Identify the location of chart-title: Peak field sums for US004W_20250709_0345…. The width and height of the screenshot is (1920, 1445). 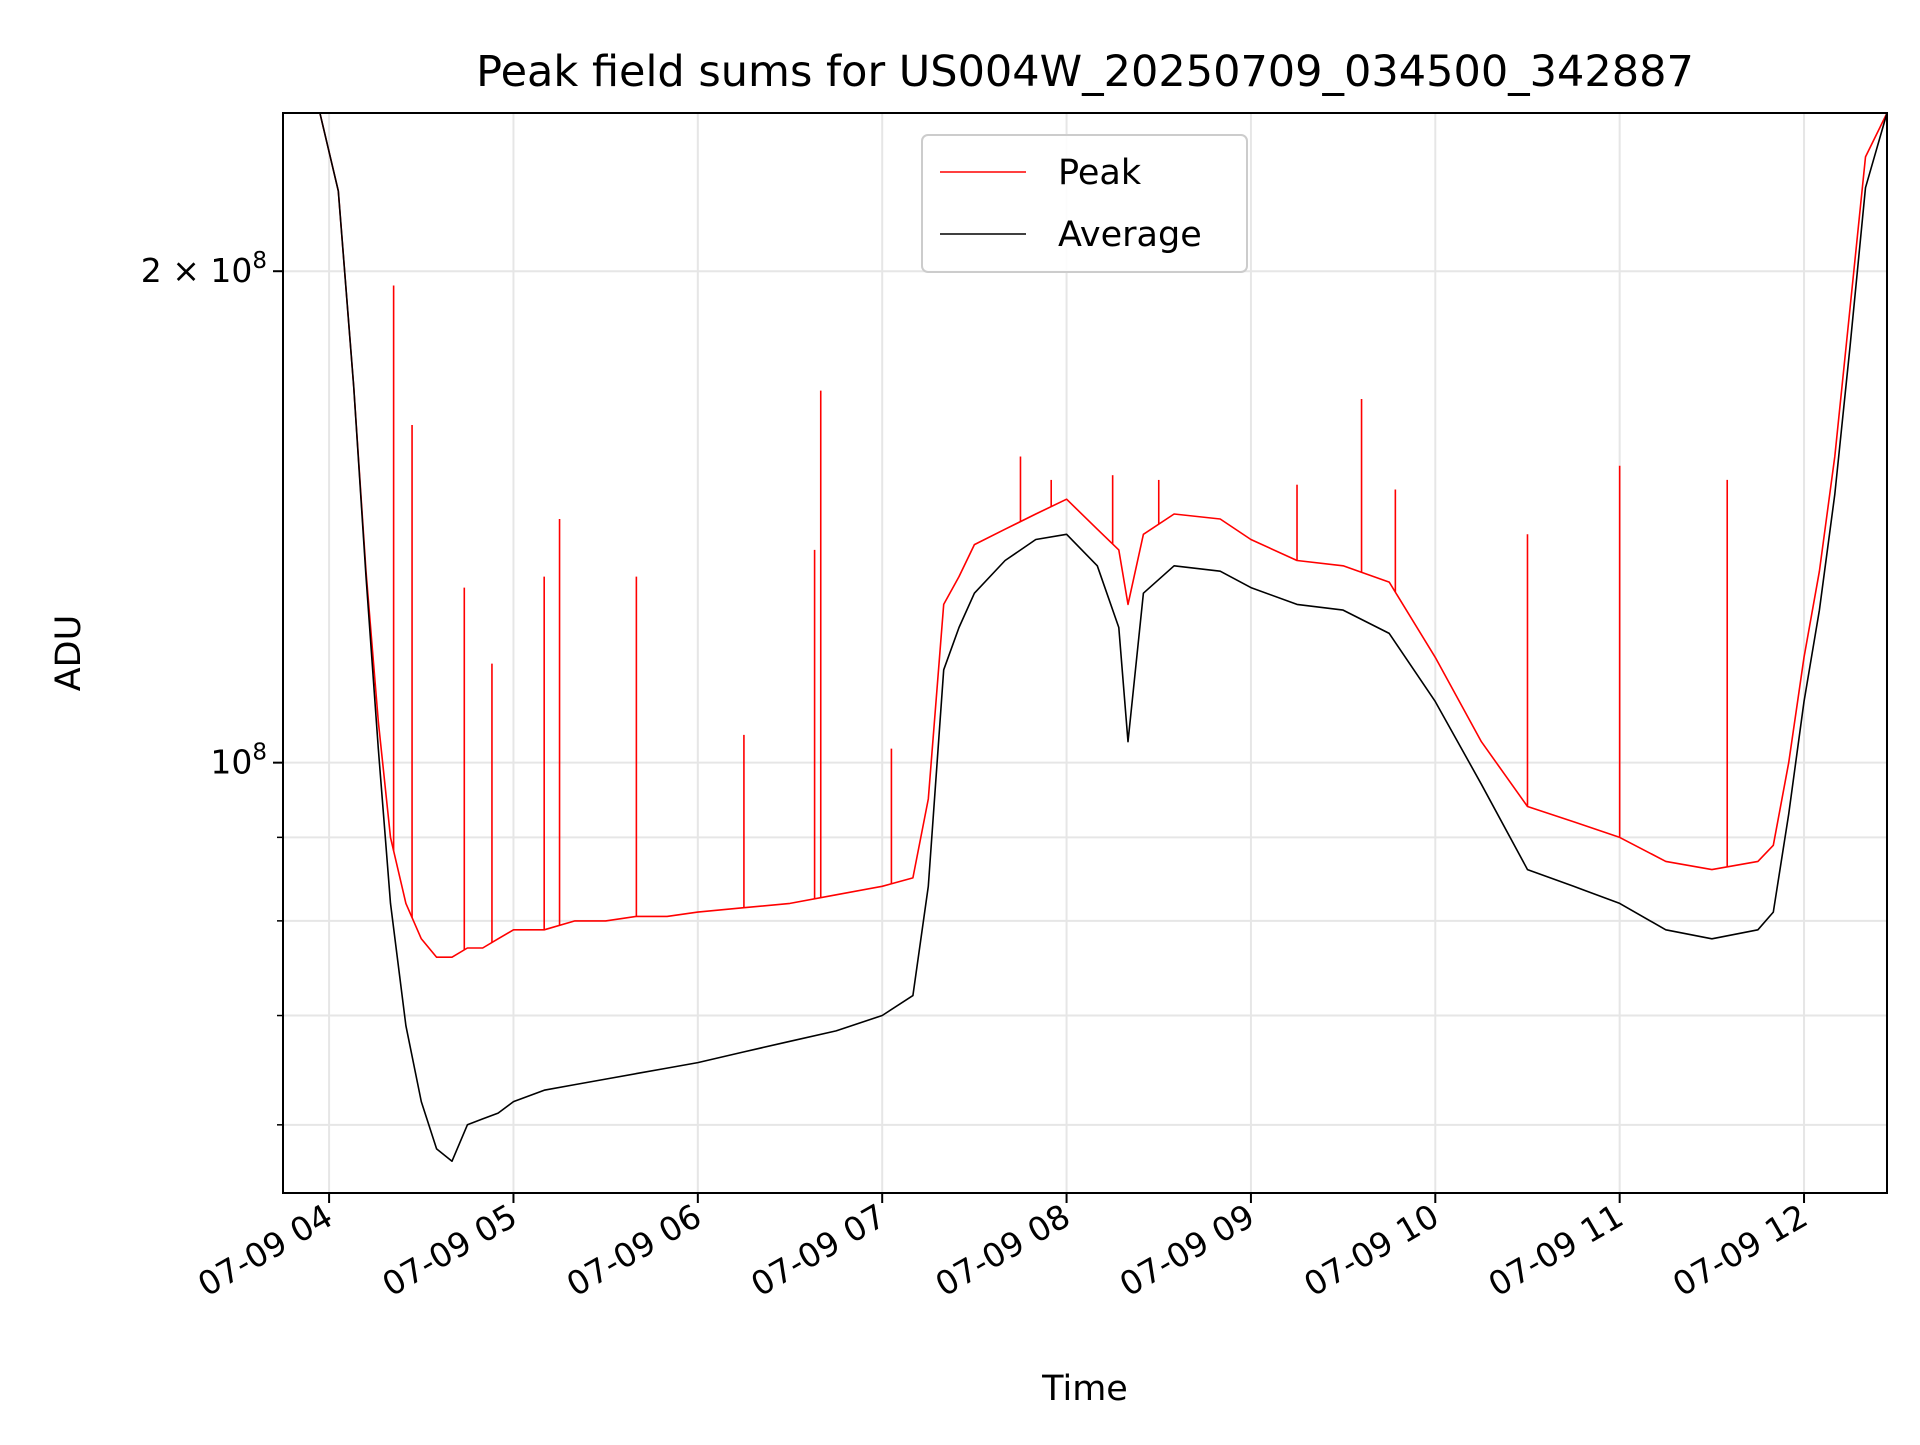
(1085, 72).